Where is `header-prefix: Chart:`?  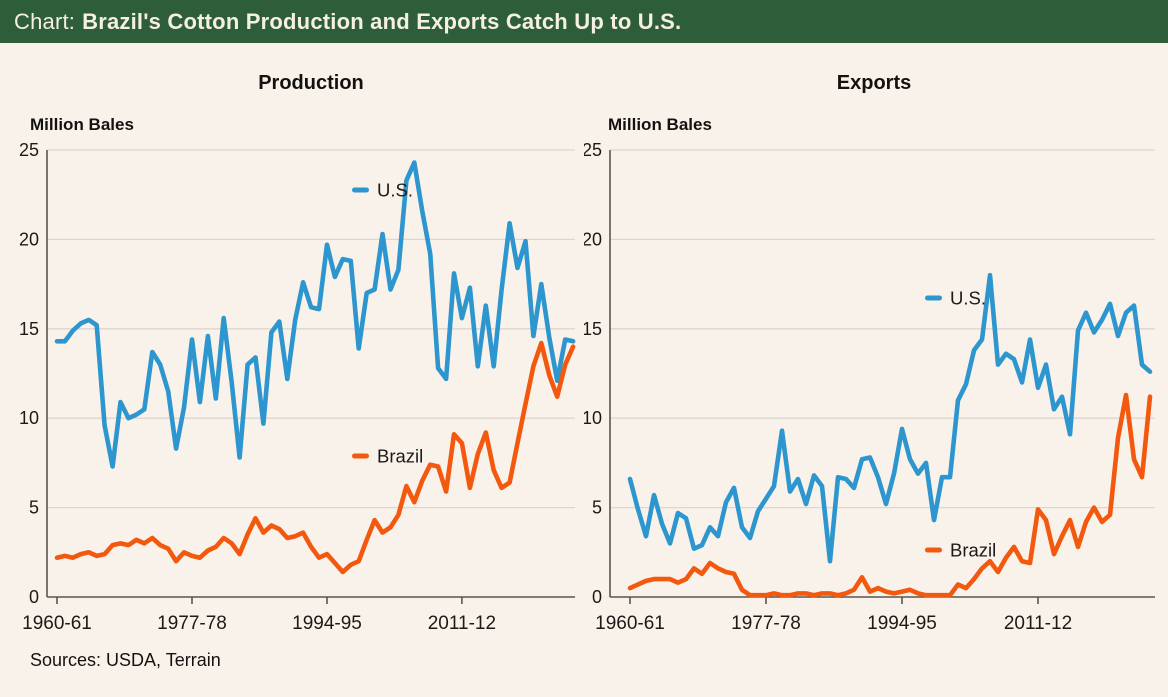
header-prefix: Chart: is located at coordinates (45, 21).